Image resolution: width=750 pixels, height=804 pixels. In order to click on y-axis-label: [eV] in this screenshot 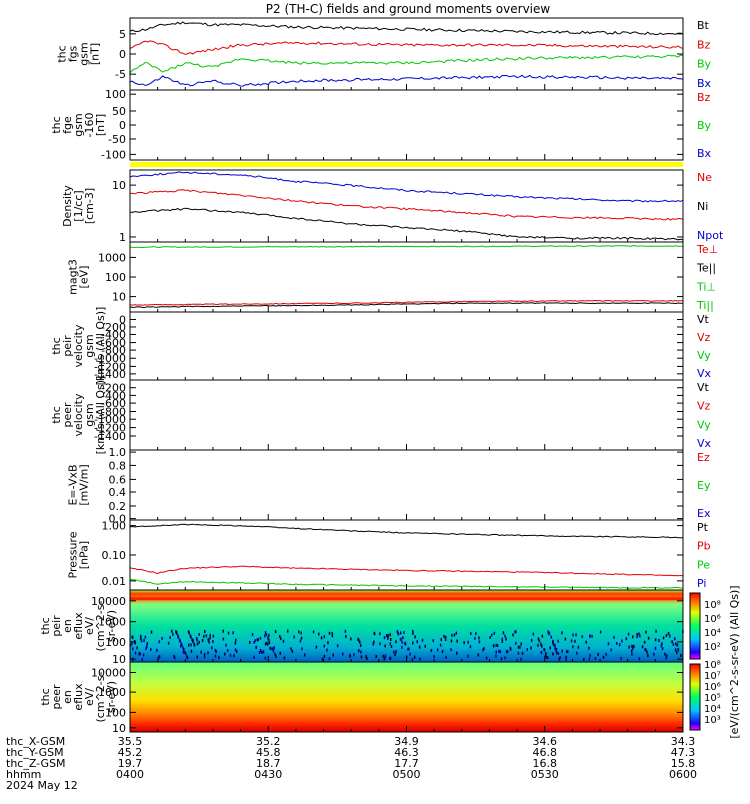, I will do `click(84, 277)`.